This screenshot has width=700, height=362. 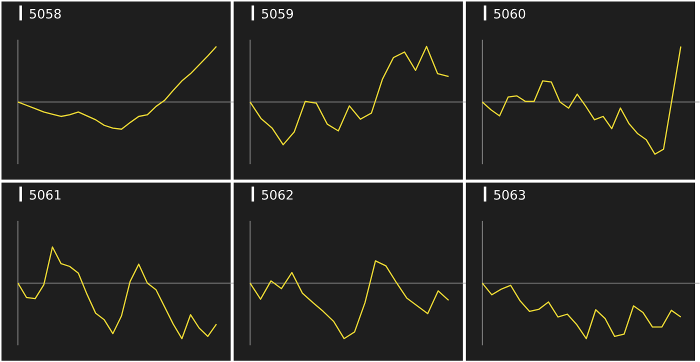 What do you see at coordinates (277, 13) in the screenshot?
I see `chart-title: 5059` at bounding box center [277, 13].